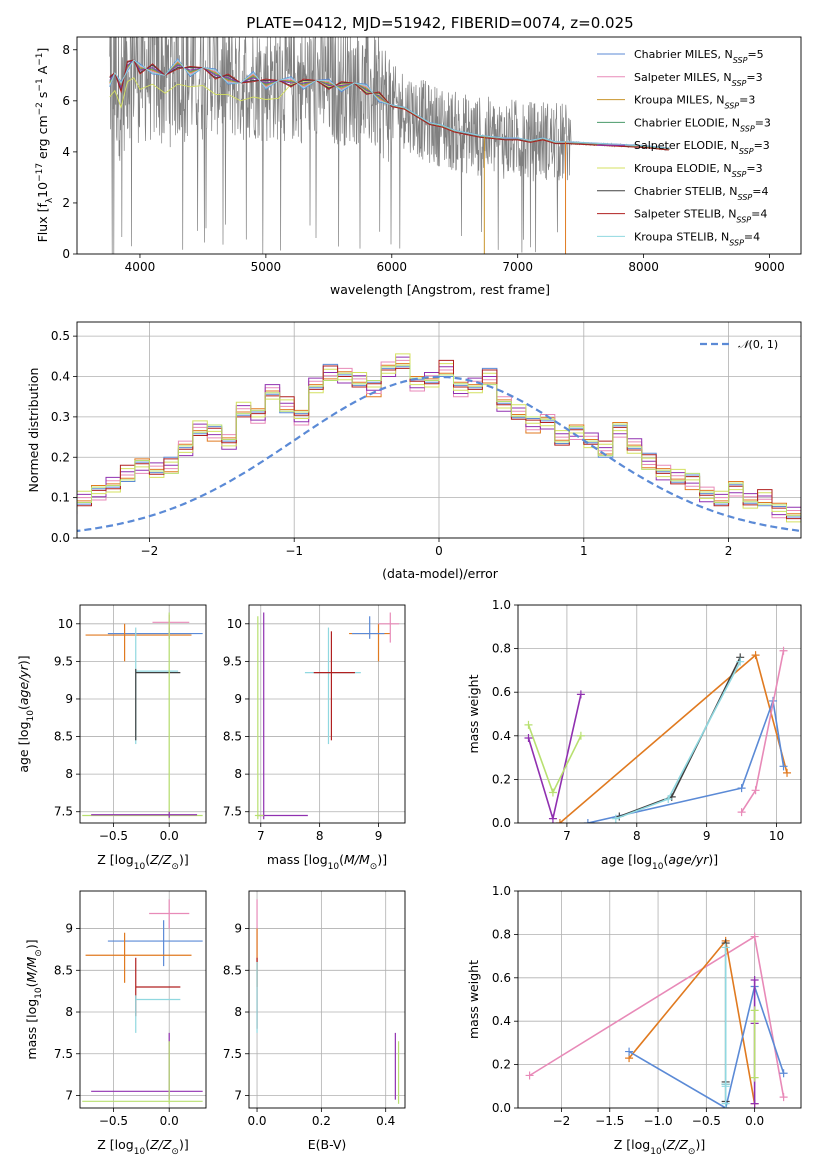 This screenshot has height=1170, width=819. What do you see at coordinates (686, 145) in the screenshot?
I see `legend-text: Salpeter ELODIE, N` at bounding box center [686, 145].